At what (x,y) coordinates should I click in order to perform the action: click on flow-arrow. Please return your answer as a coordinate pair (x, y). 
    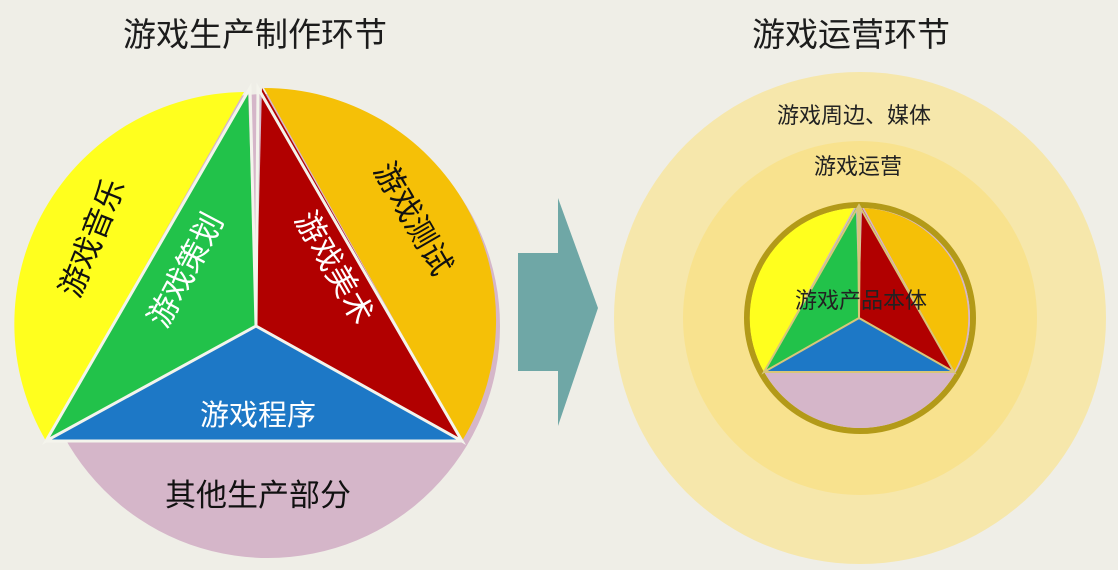
    Looking at the image, I should click on (558, 312).